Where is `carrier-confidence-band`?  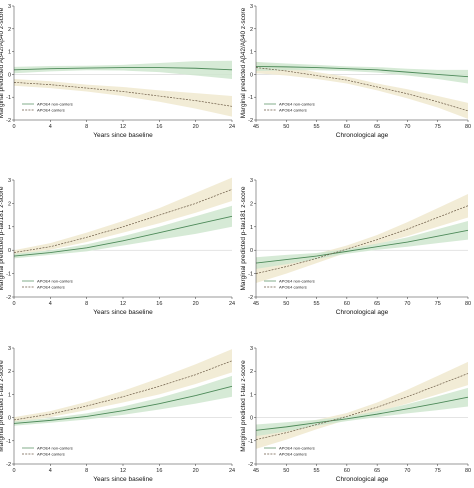 carrier-confidence-band is located at coordinates (123, 386).